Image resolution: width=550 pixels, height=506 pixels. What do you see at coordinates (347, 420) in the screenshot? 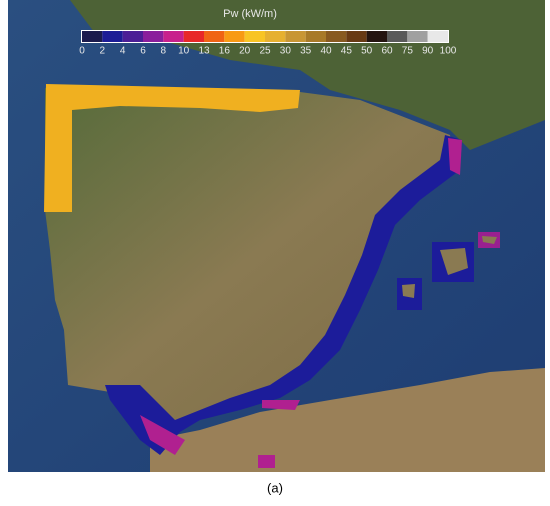
I see `africa-land` at bounding box center [347, 420].